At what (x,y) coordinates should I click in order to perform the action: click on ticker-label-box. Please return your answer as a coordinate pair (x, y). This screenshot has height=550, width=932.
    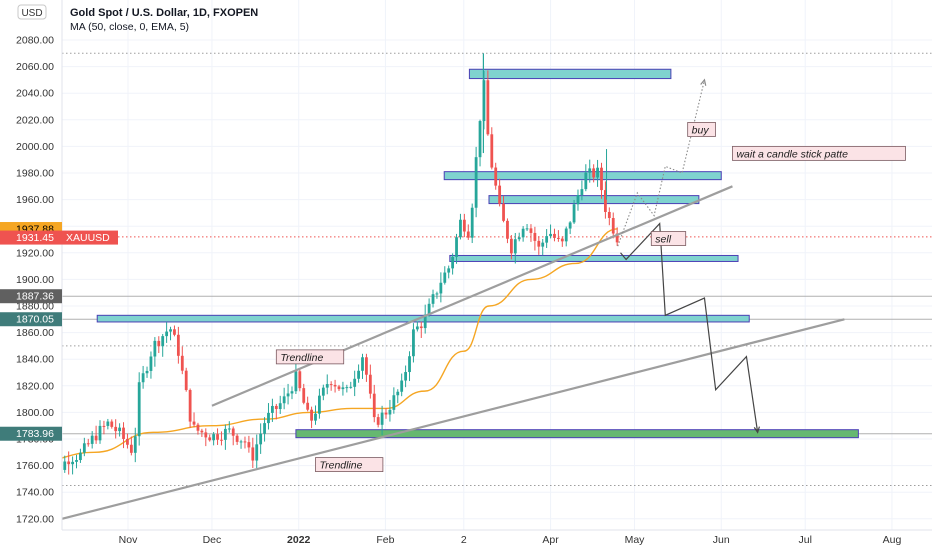
    Looking at the image, I should click on (90, 237).